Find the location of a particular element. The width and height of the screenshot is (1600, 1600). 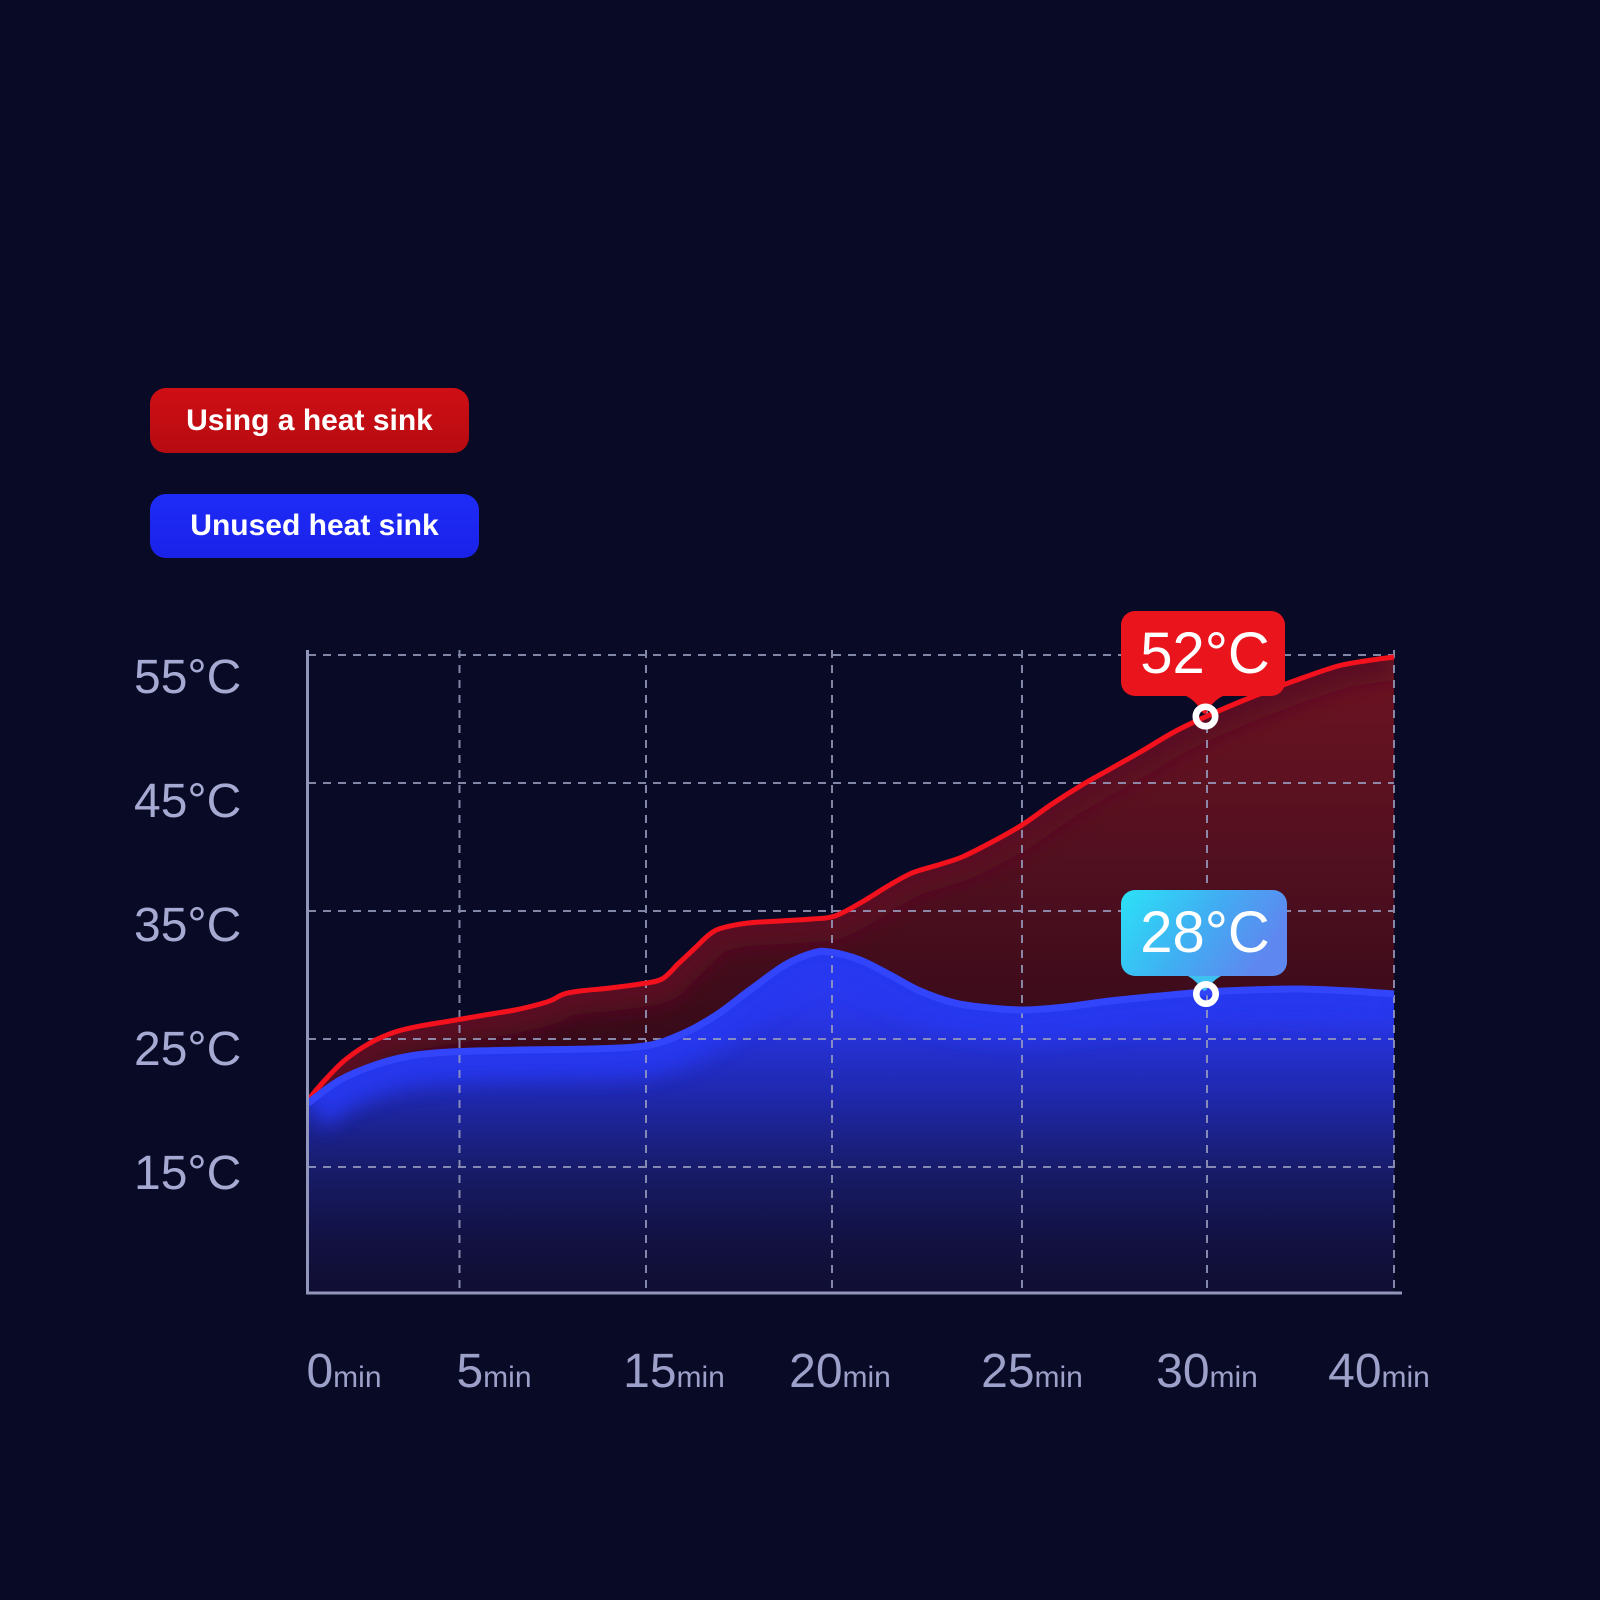

svg-text: 55°C is located at coordinates (187, 677).